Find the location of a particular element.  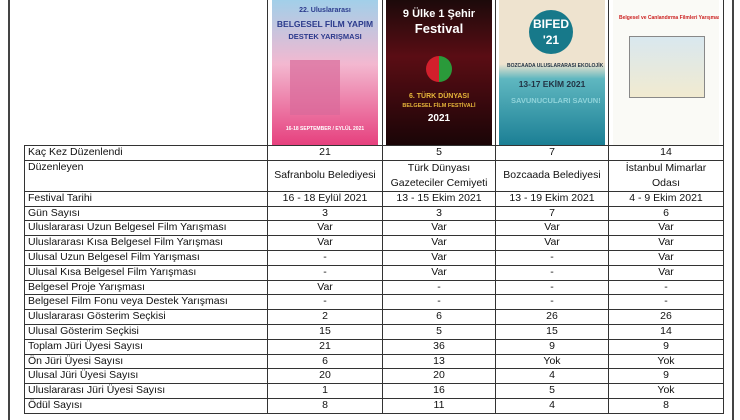

table-row: Gün Sayısı 3 3 7 6 is located at coordinates (374, 213).